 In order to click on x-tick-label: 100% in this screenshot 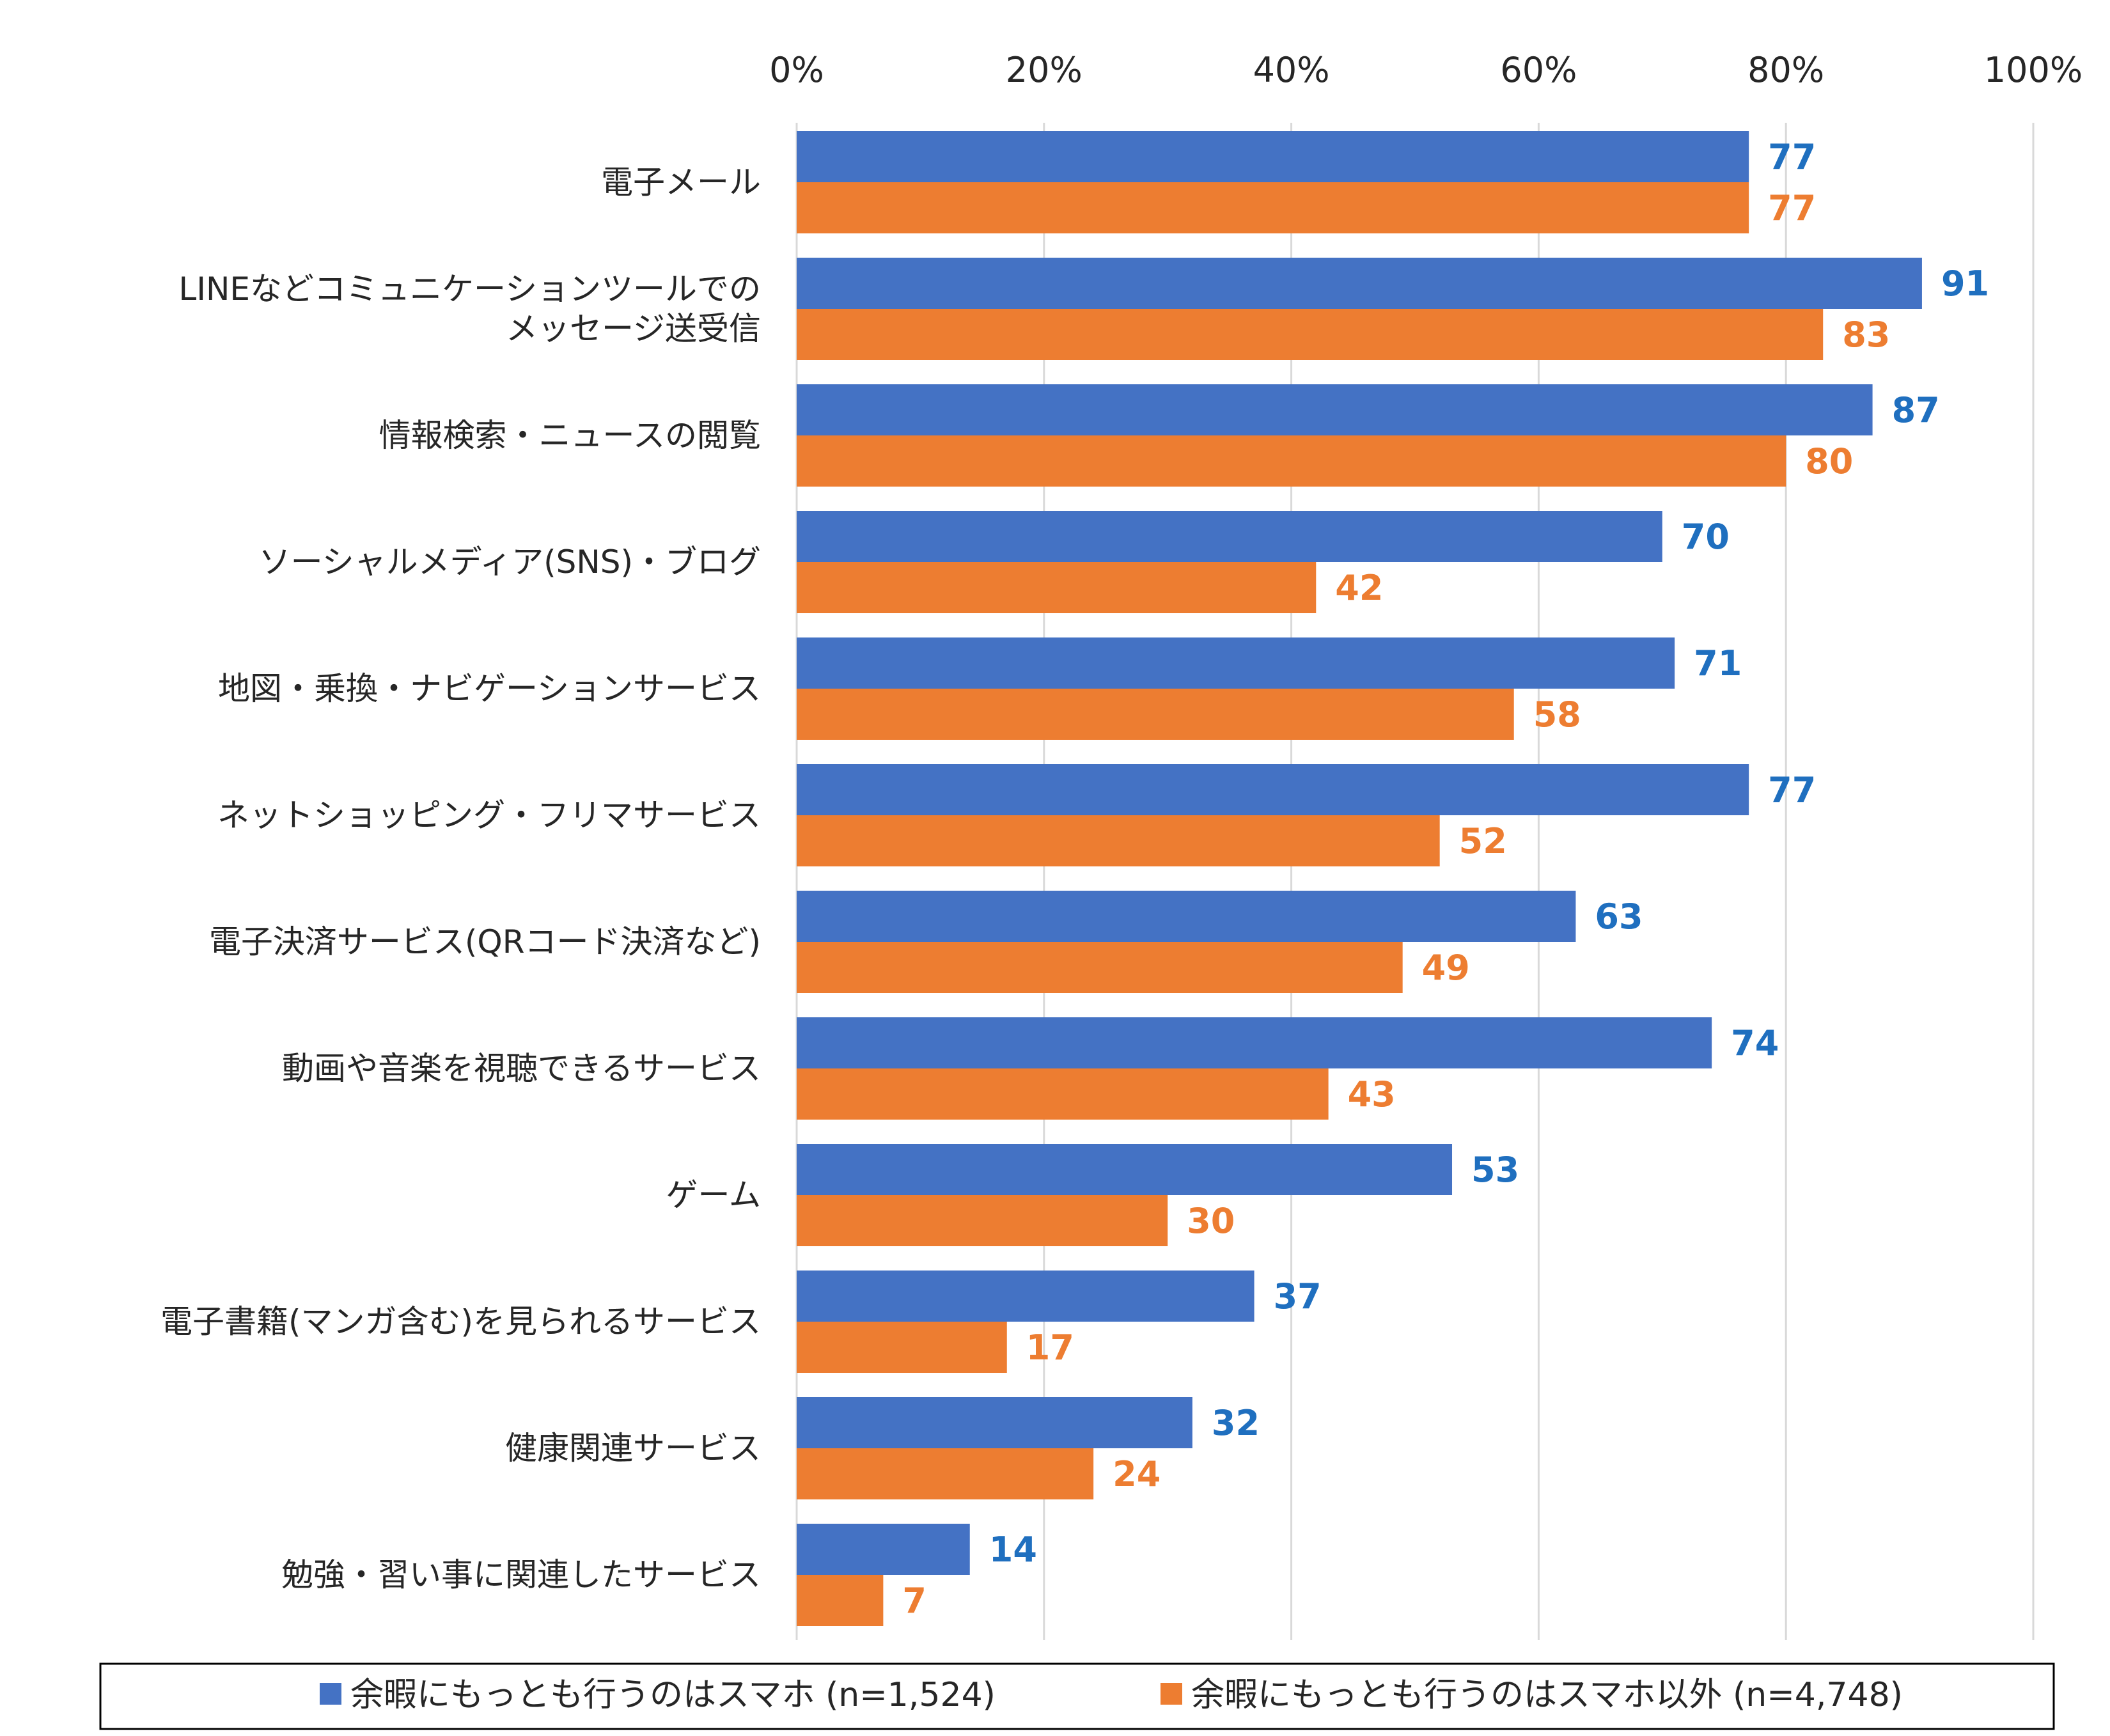, I will do `click(2033, 70)`.